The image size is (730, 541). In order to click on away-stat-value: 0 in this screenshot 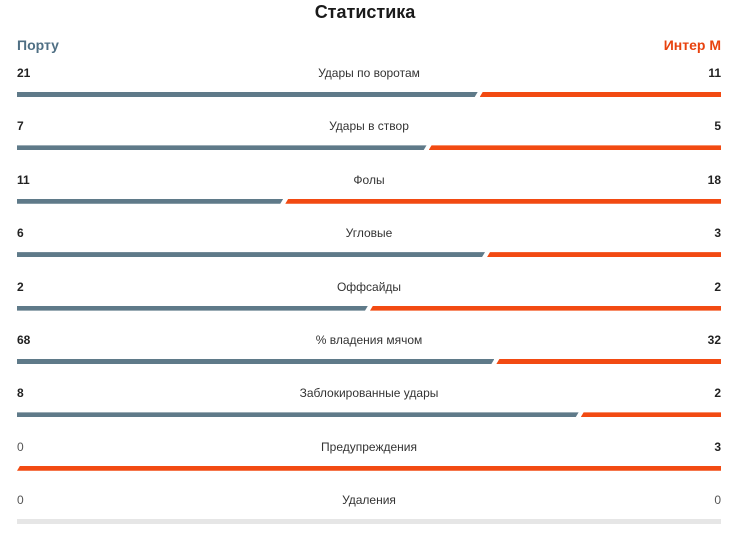, I will do `click(717, 500)`.